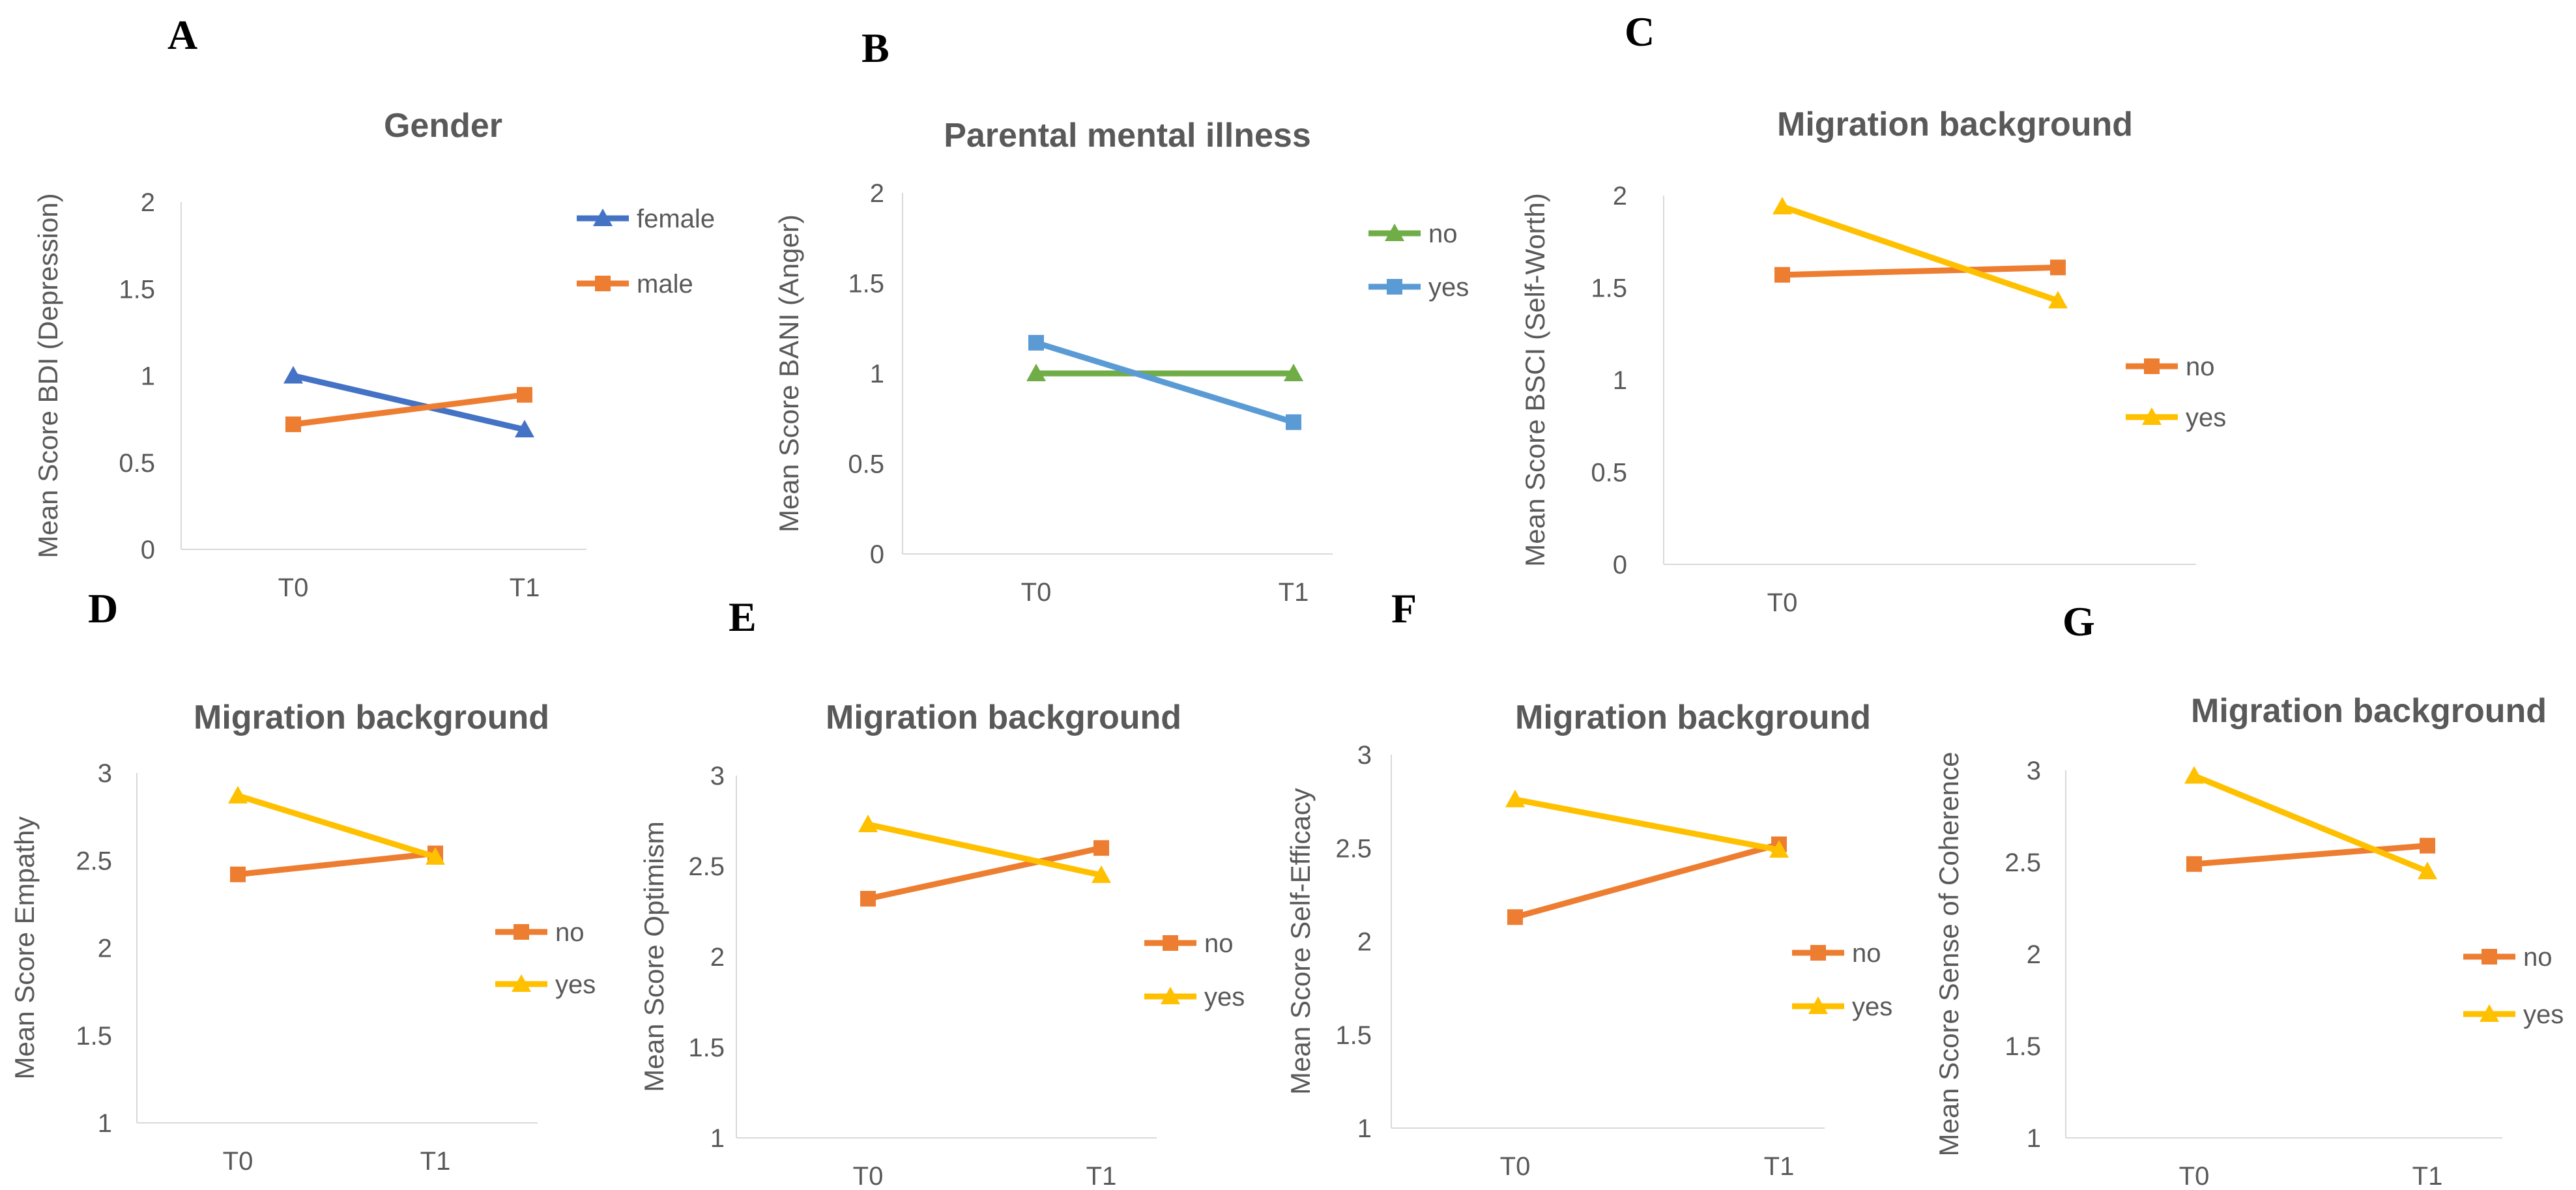 The height and width of the screenshot is (1190, 2576). I want to click on legend-marker-male, so click(603, 284).